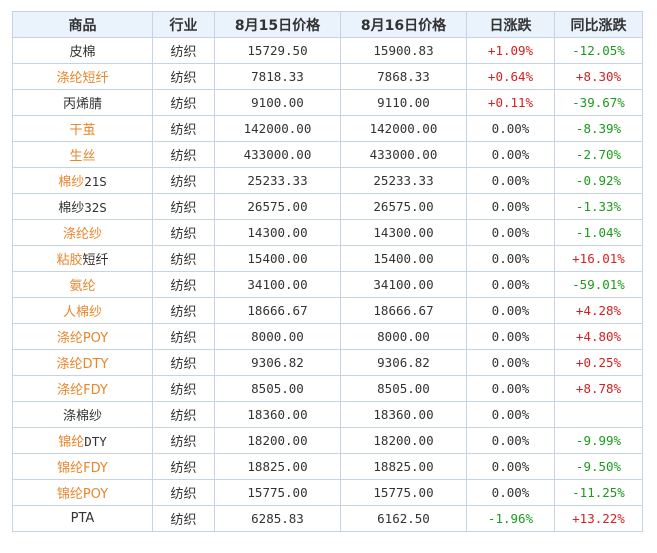 This screenshot has height=553, width=657. I want to click on yoy-change-cell: -12.05%, so click(598, 50).